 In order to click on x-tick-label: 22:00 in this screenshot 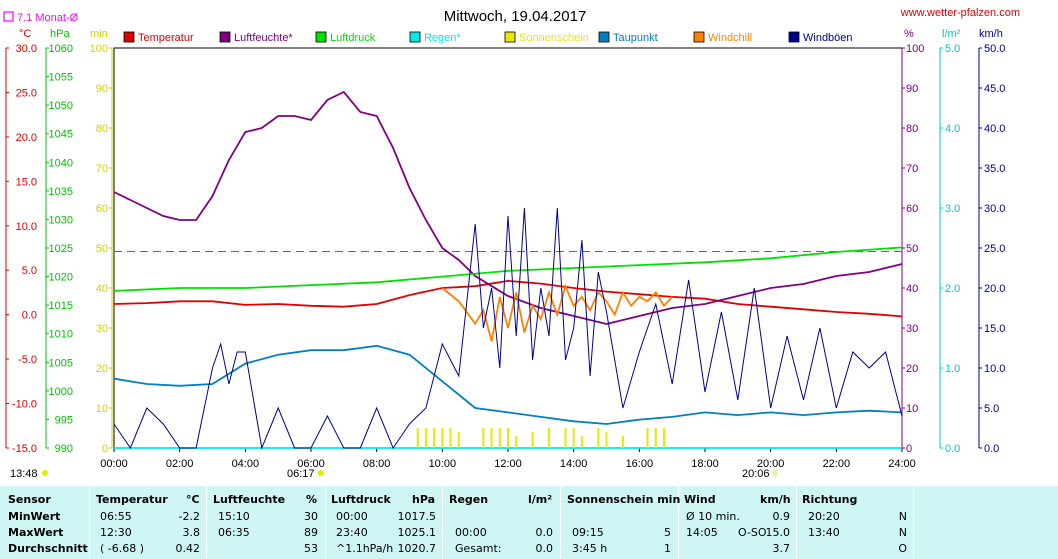, I will do `click(837, 464)`.